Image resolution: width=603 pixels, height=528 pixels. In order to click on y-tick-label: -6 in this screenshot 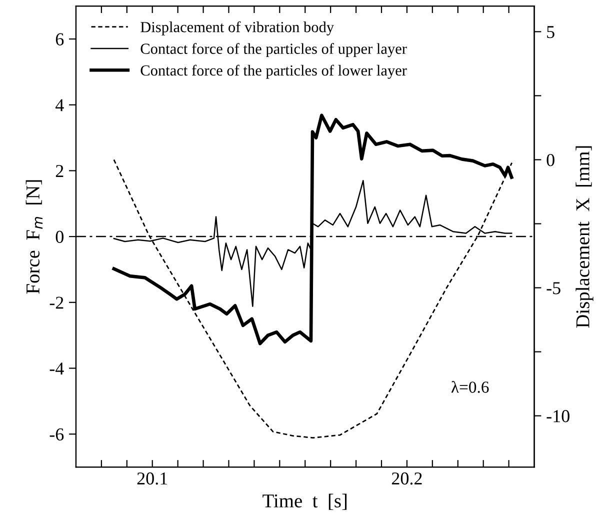, I will do `click(57, 434)`.